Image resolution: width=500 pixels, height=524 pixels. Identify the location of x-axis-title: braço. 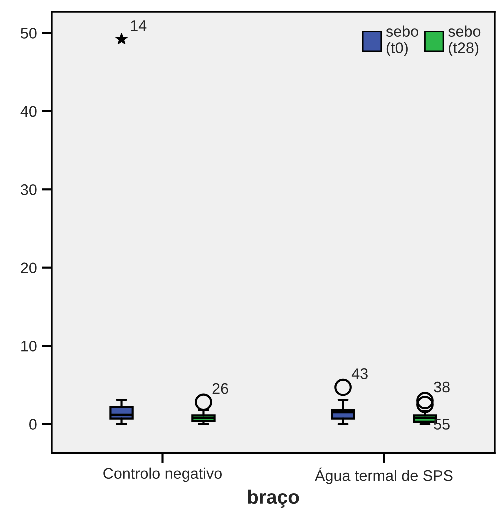
(274, 499).